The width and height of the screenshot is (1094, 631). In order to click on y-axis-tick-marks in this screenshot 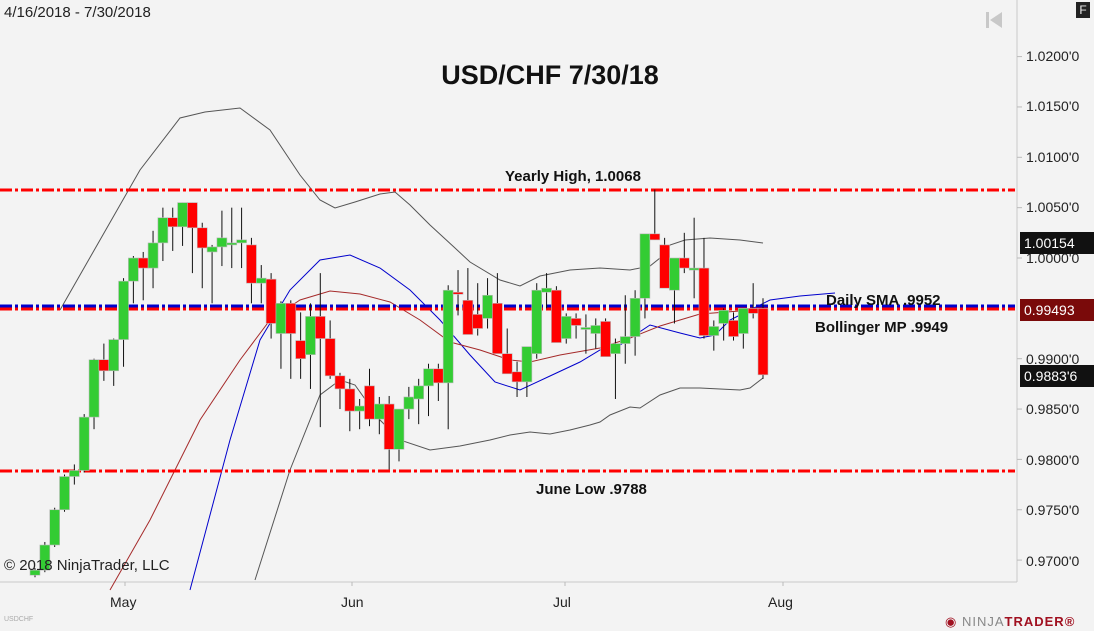, I will do `click(1019, 308)`.